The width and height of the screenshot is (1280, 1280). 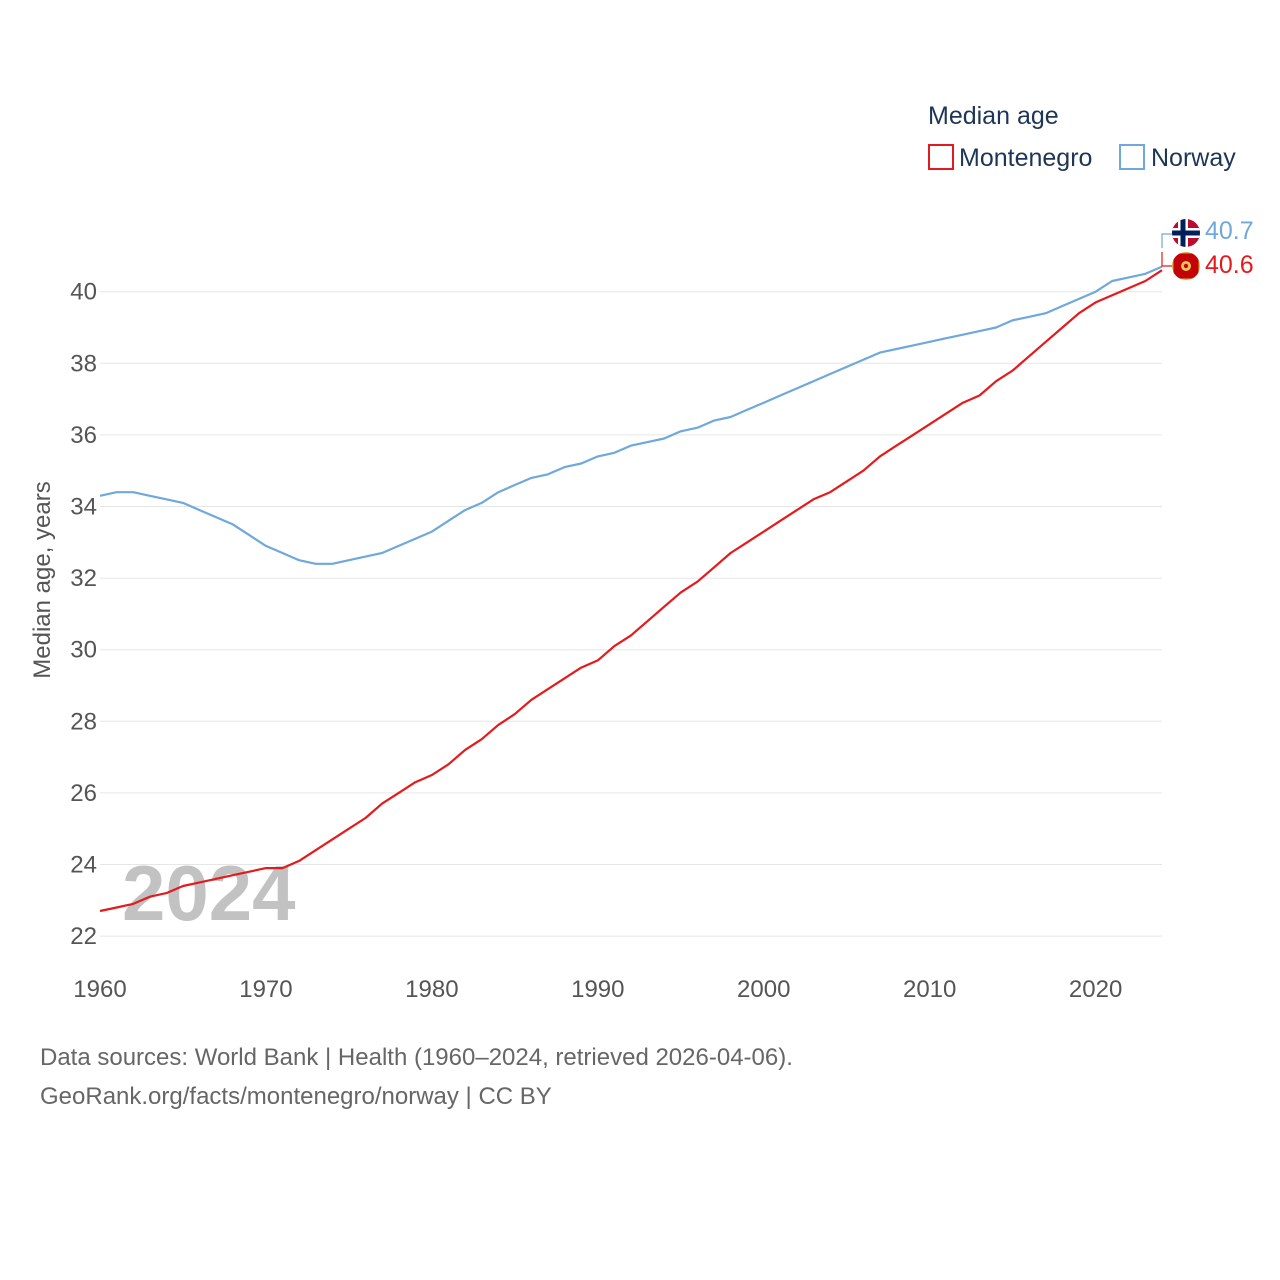 What do you see at coordinates (83, 292) in the screenshot?
I see `y-tick-label: 40` at bounding box center [83, 292].